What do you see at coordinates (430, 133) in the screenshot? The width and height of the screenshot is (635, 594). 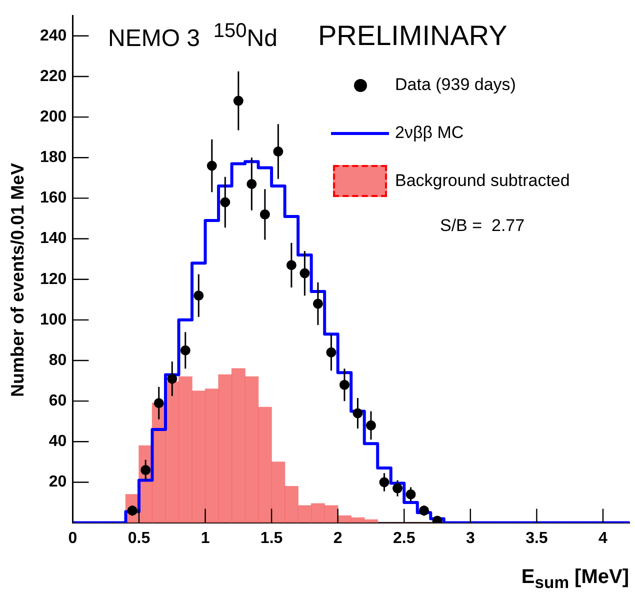 I see `legend-label: 2νββ MC` at bounding box center [430, 133].